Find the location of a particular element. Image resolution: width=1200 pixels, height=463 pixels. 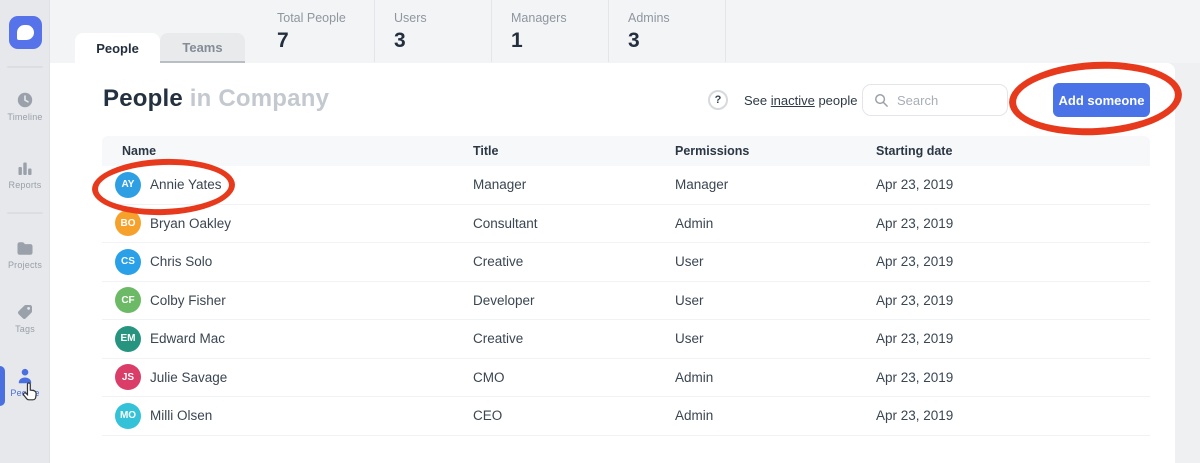

logo-glyph is located at coordinates (25, 32).